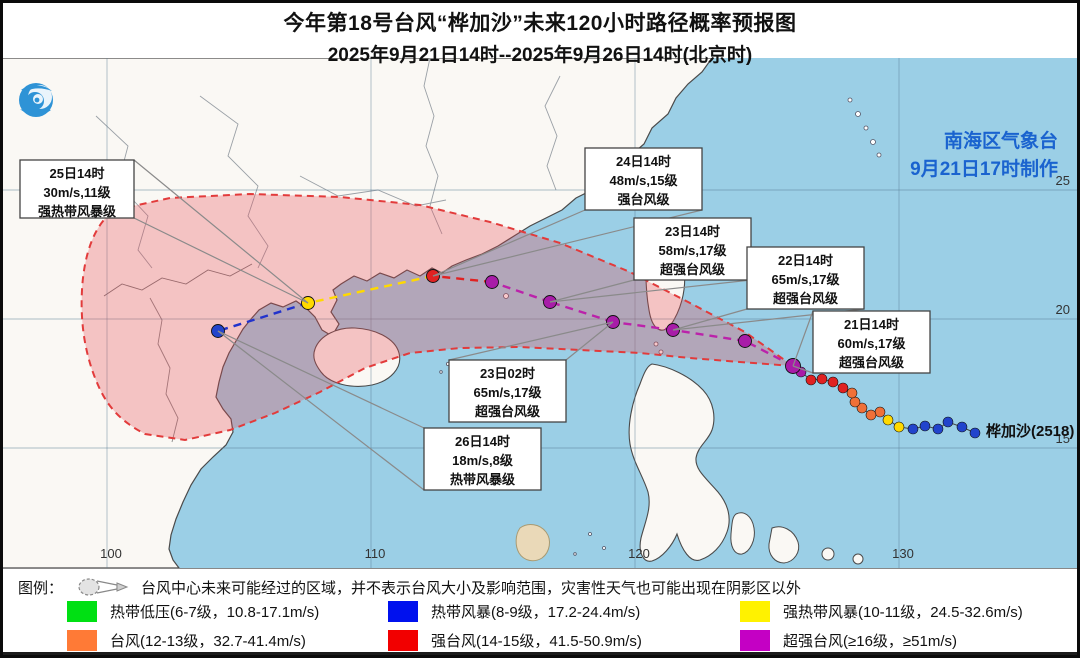  Describe the element at coordinates (77, 192) in the screenshot. I see `forecast-label-text: 25日14时 30m/s,11级强热带风暴级` at that location.